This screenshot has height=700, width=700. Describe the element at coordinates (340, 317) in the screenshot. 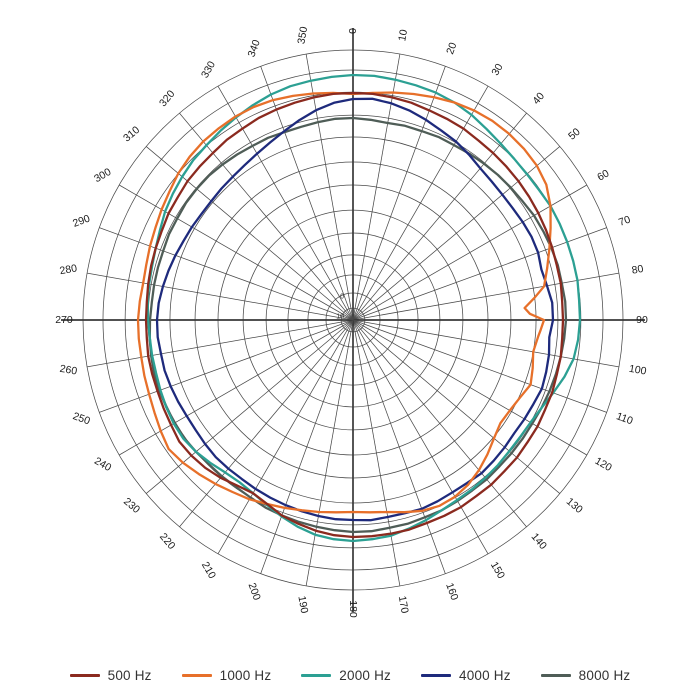

I see `radial-scale-label: 10` at that location.